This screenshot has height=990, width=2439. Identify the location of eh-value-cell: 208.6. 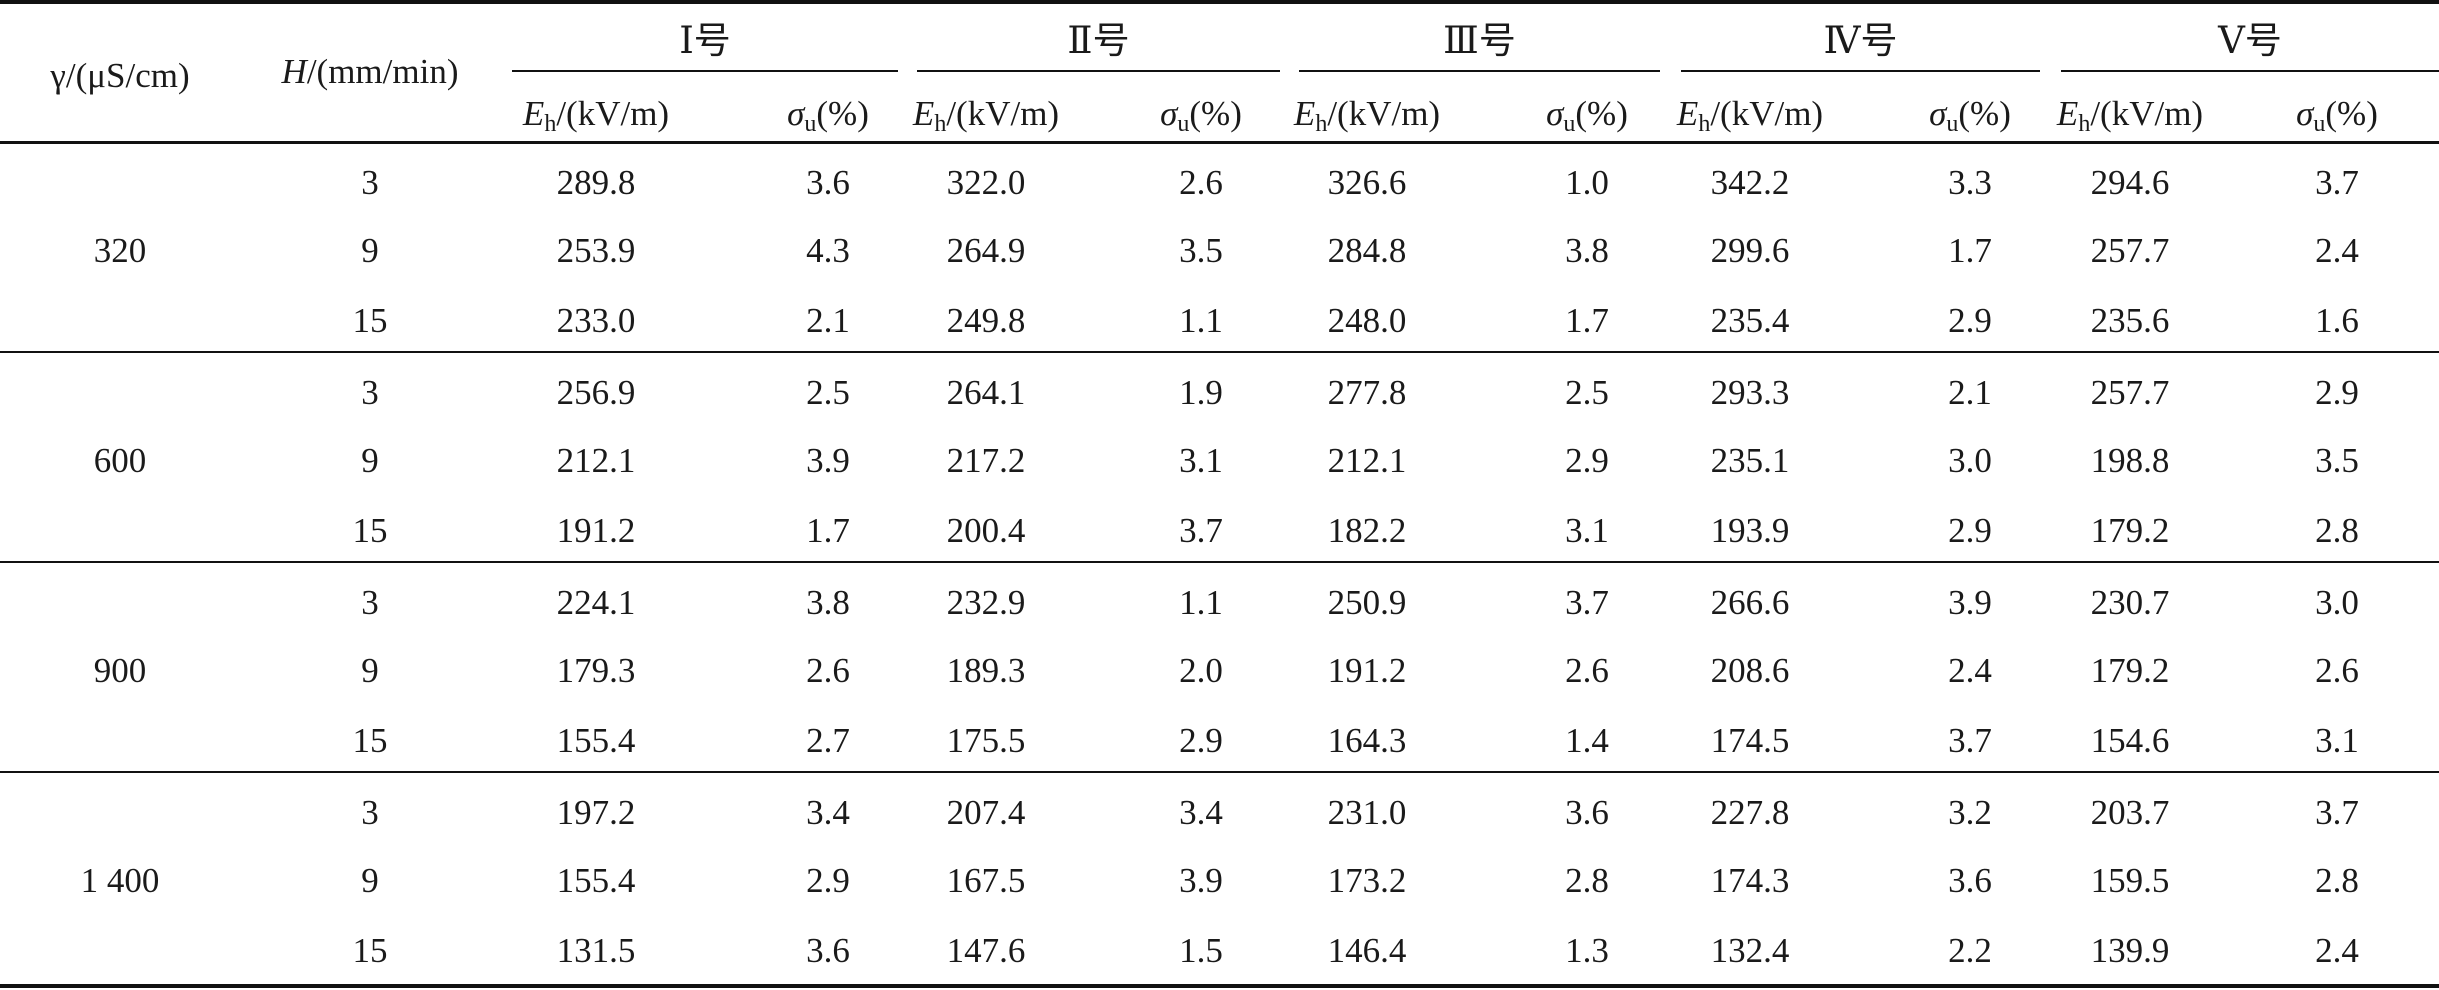
(1750, 670).